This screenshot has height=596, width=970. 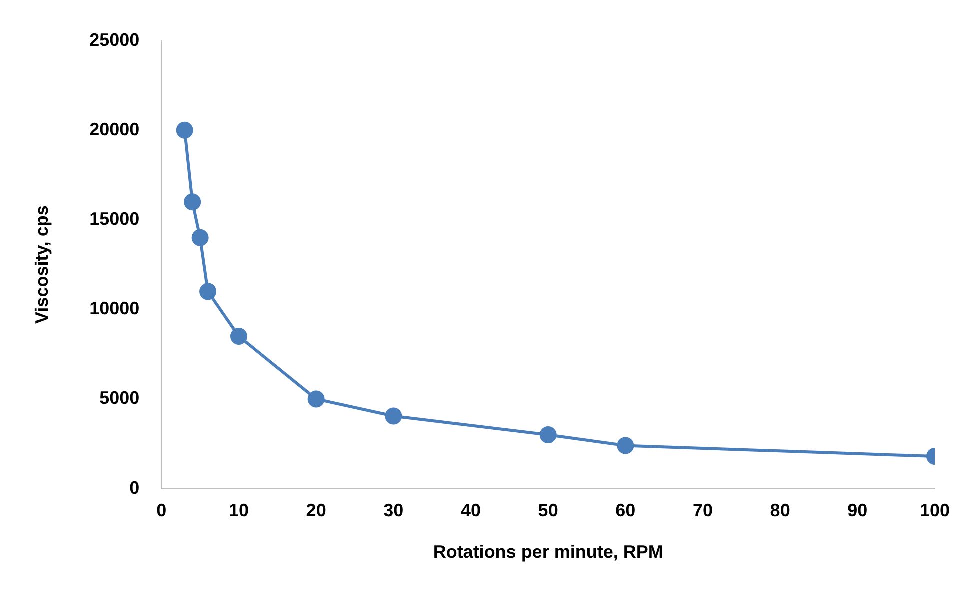 What do you see at coordinates (135, 488) in the screenshot?
I see `y-tick-label: 0` at bounding box center [135, 488].